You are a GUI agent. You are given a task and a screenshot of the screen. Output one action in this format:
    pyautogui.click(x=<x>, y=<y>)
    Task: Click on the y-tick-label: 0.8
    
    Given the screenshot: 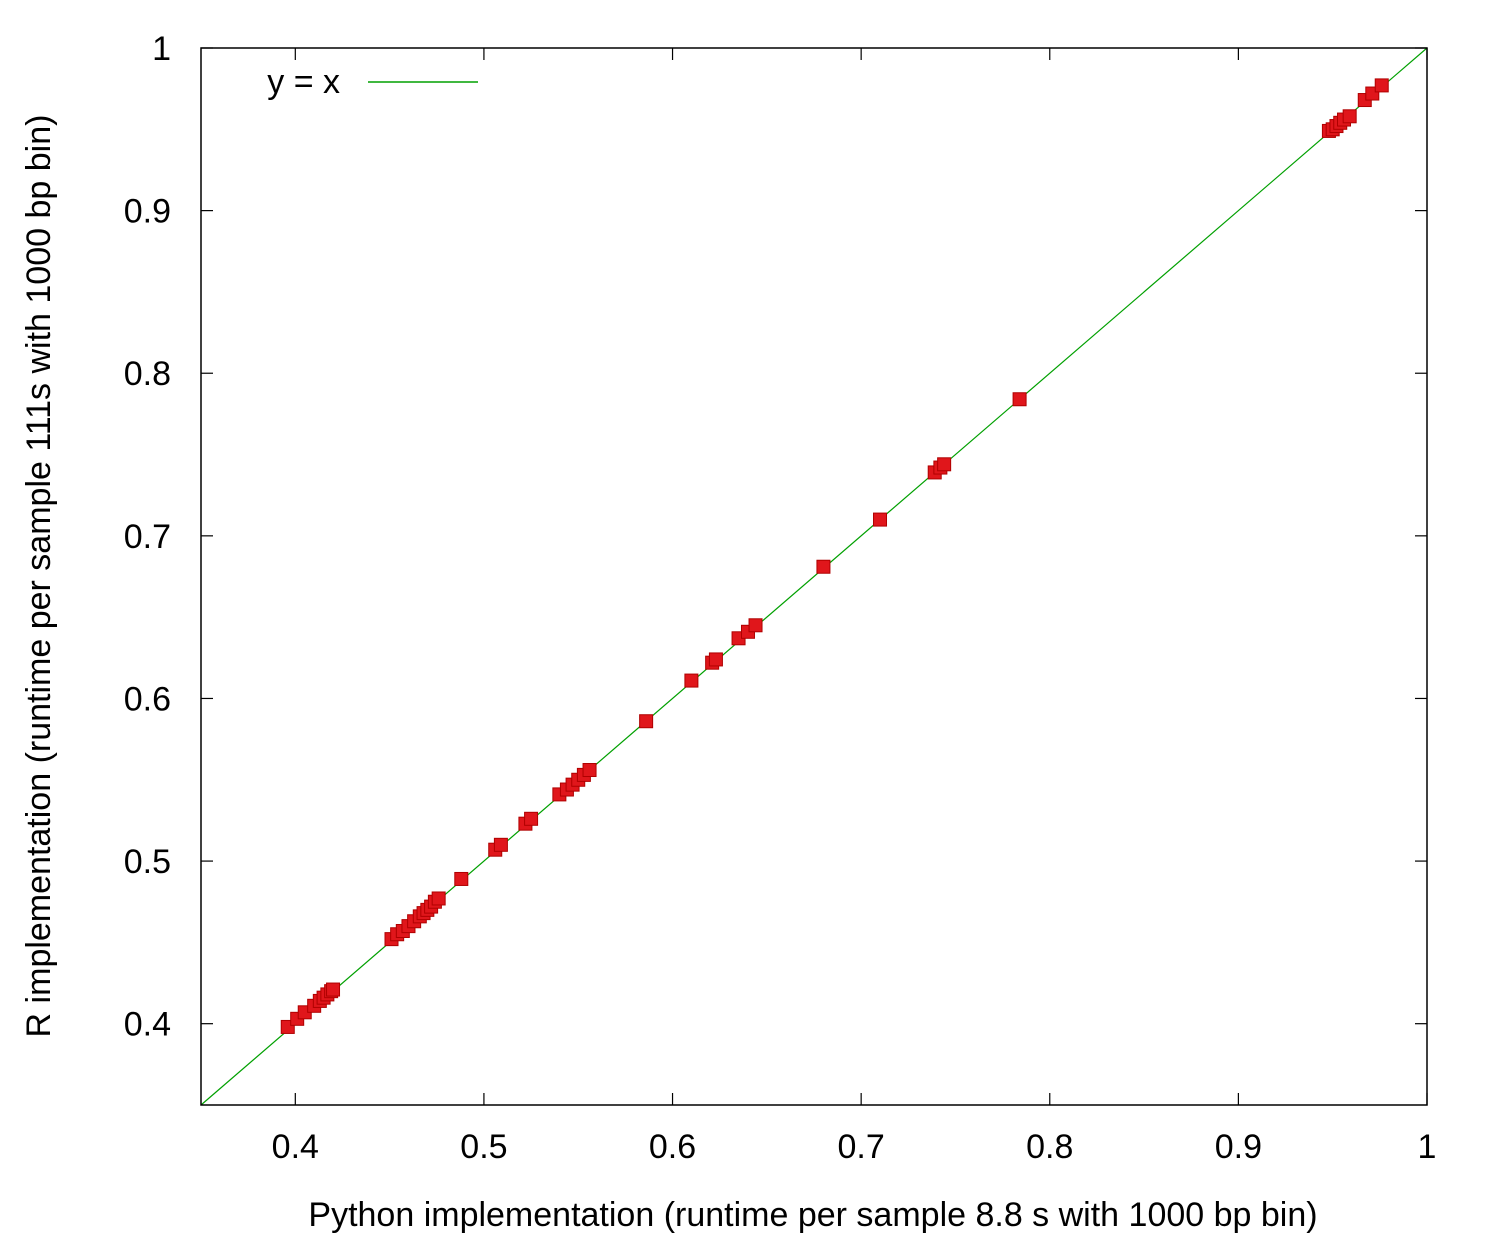 What is the action you would take?
    pyautogui.click(x=147, y=374)
    